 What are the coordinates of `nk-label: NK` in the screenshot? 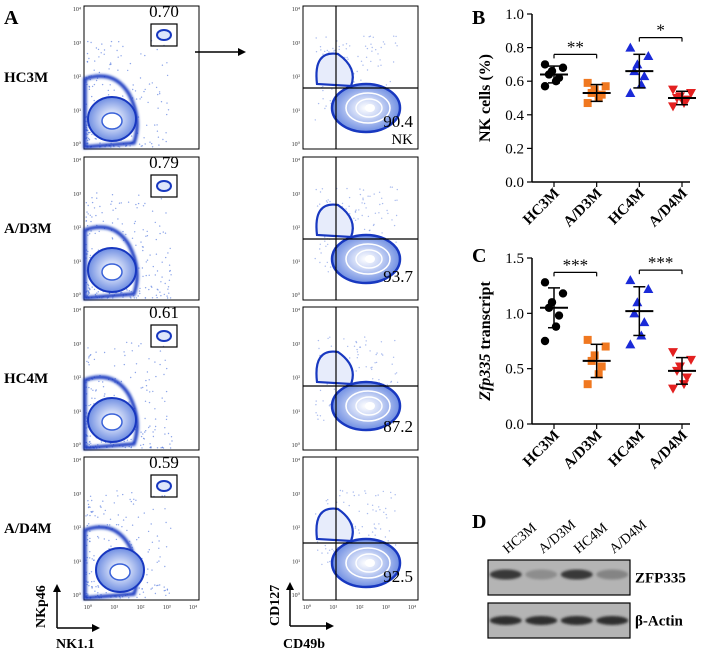 It's located at (402, 140).